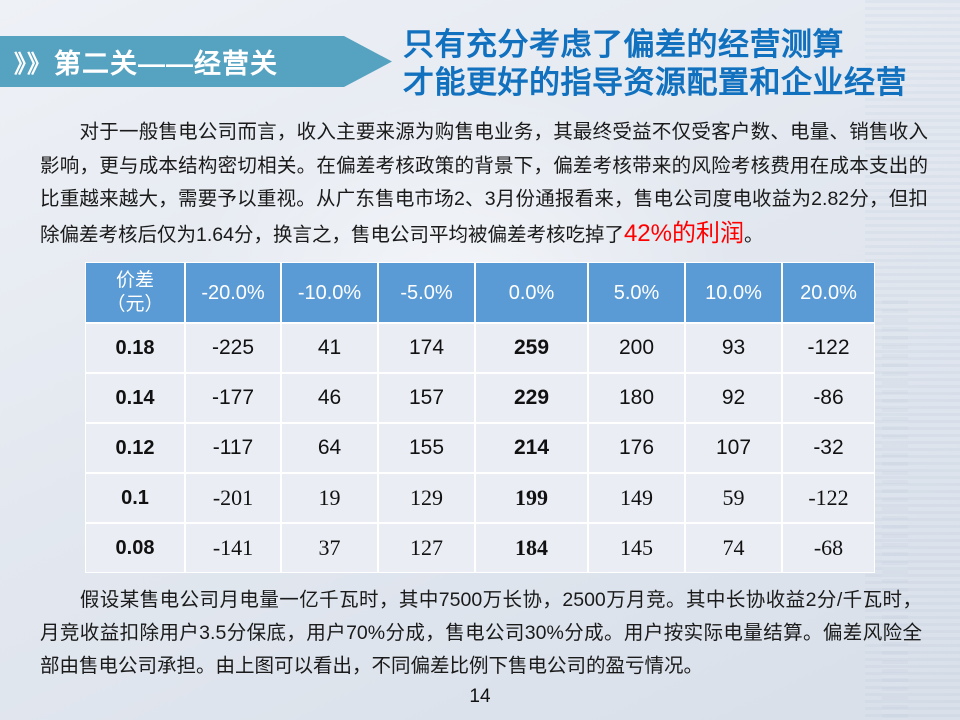 This screenshot has width=960, height=720. Describe the element at coordinates (233, 292) in the screenshot. I see `column-header: -20.0%` at that location.